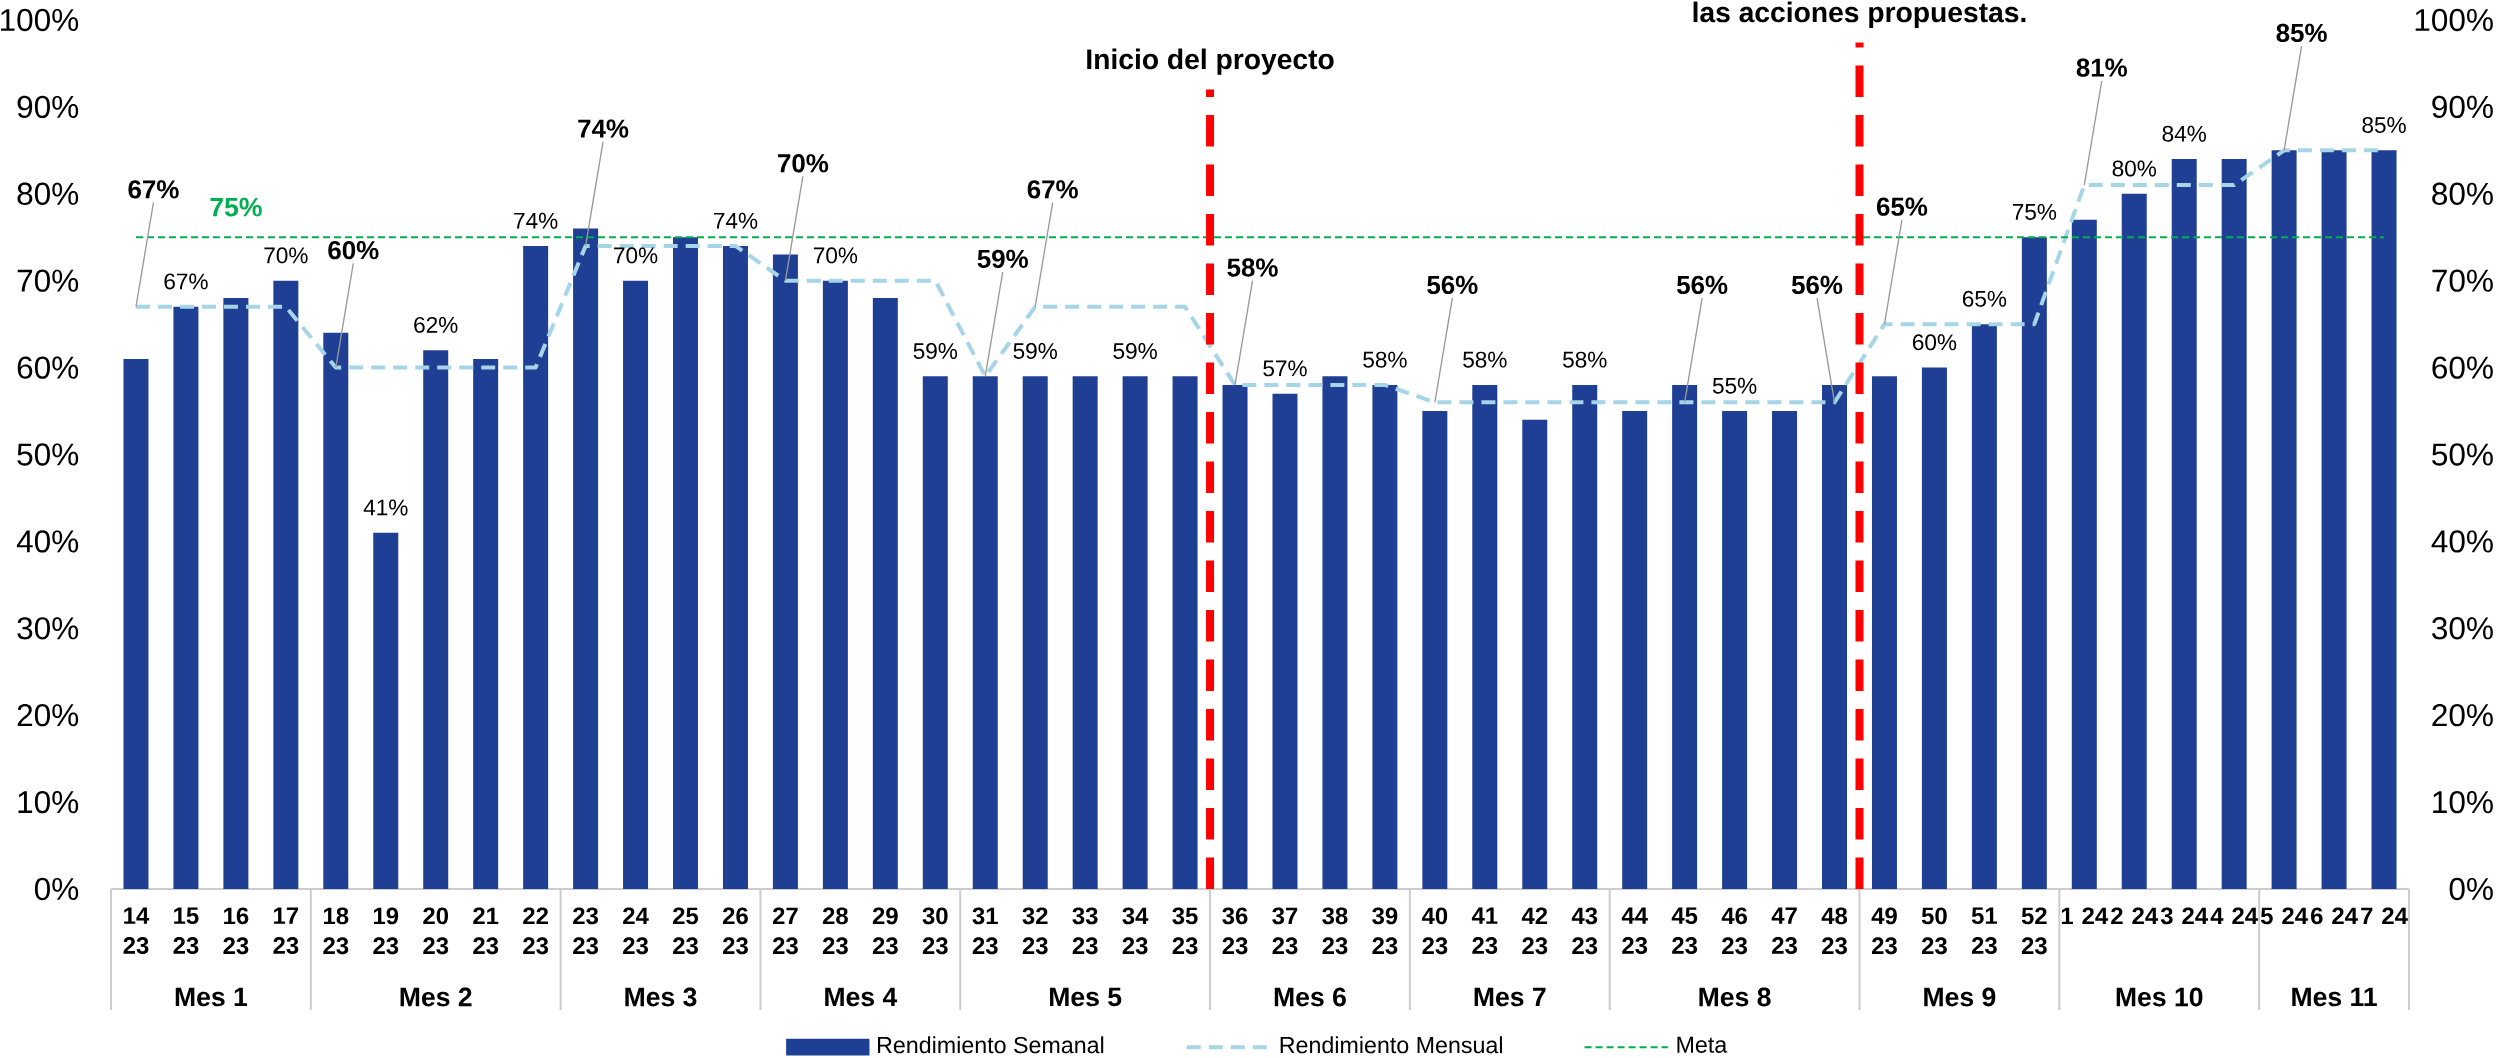  What do you see at coordinates (1634, 930) in the screenshot?
I see `x-tick-label: 44 23` at bounding box center [1634, 930].